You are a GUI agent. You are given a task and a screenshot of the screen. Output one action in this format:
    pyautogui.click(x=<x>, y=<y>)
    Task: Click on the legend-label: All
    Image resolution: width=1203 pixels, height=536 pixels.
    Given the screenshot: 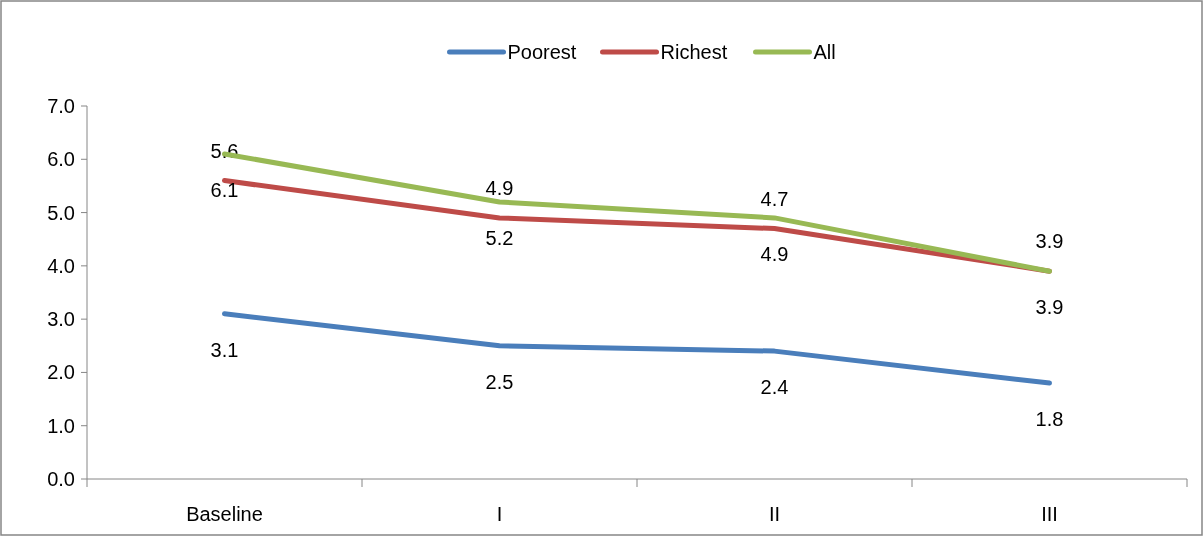 What is the action you would take?
    pyautogui.click(x=824, y=52)
    